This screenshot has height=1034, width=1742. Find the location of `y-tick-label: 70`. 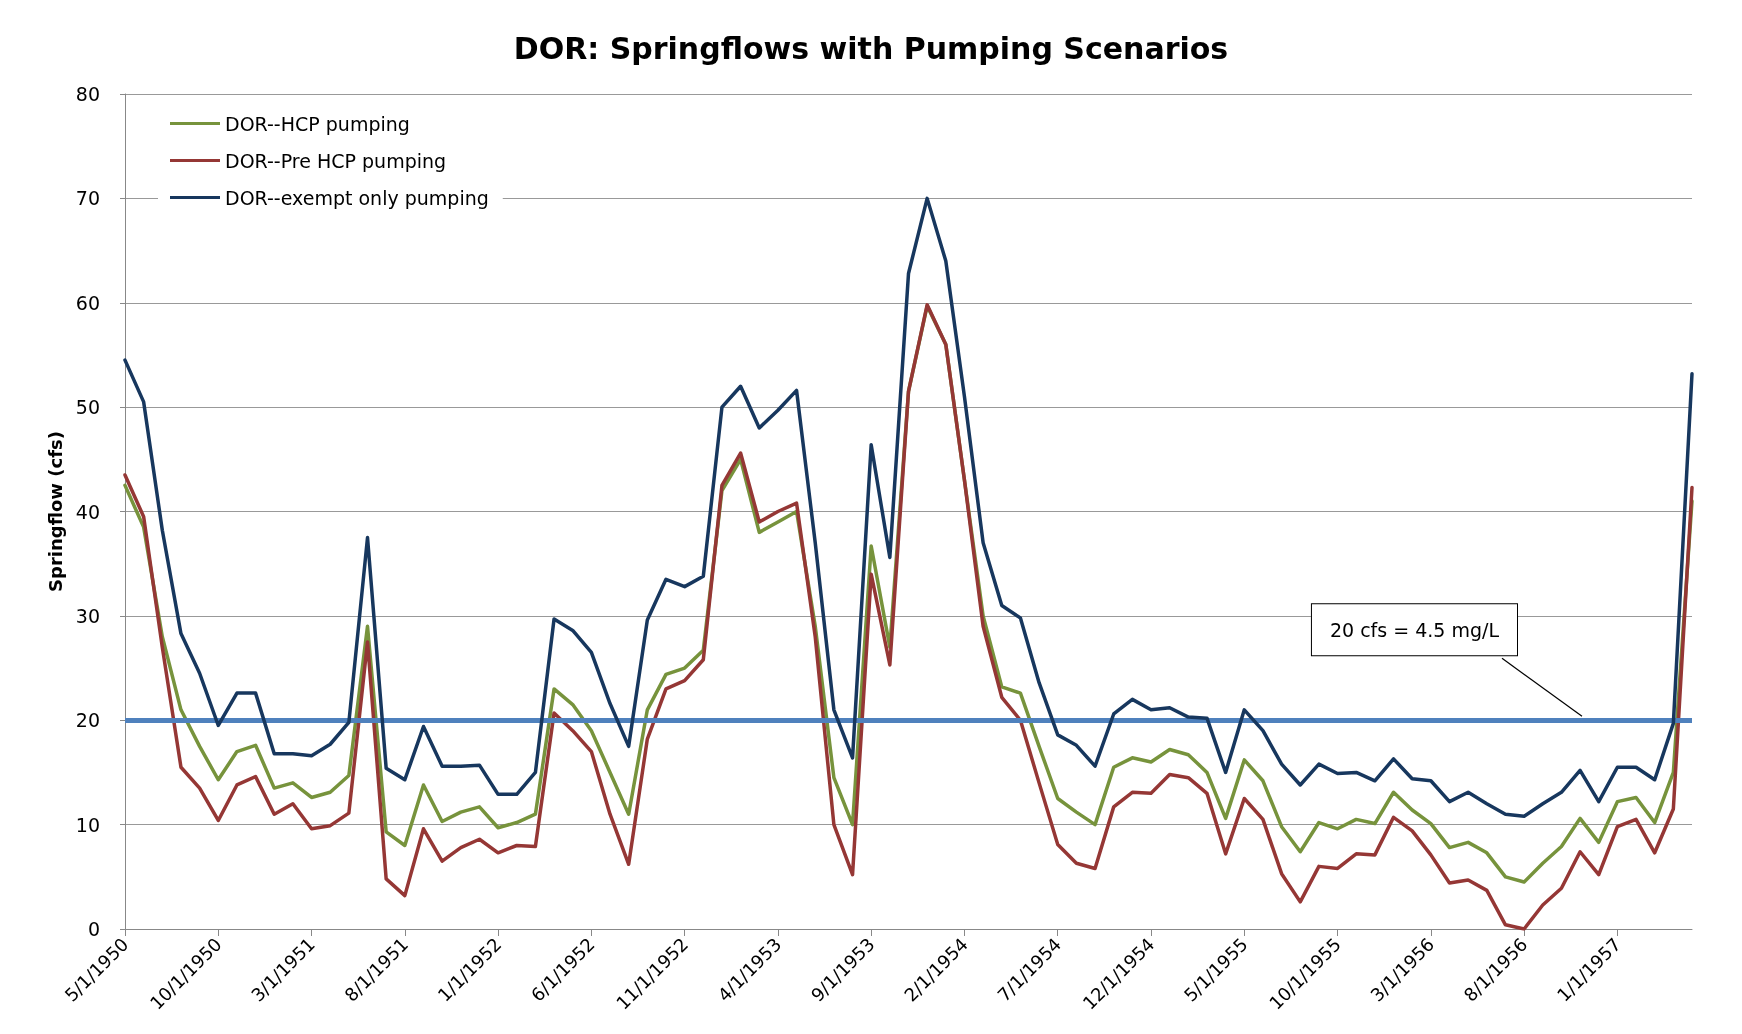

y-tick-label: 70 is located at coordinates (87, 198).